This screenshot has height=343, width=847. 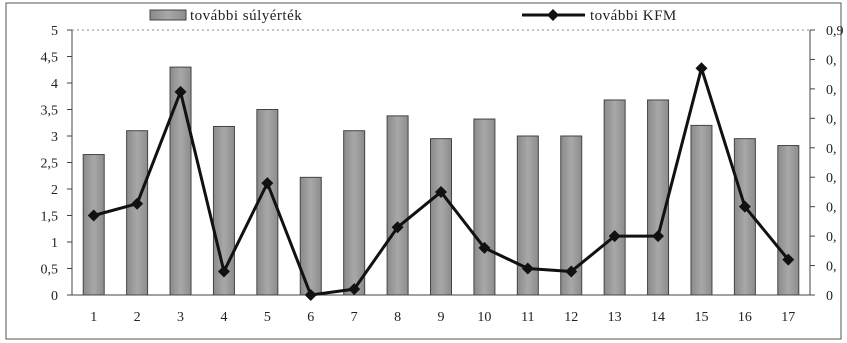 I want to click on legend-line-label: további KFM, so click(x=633, y=16).